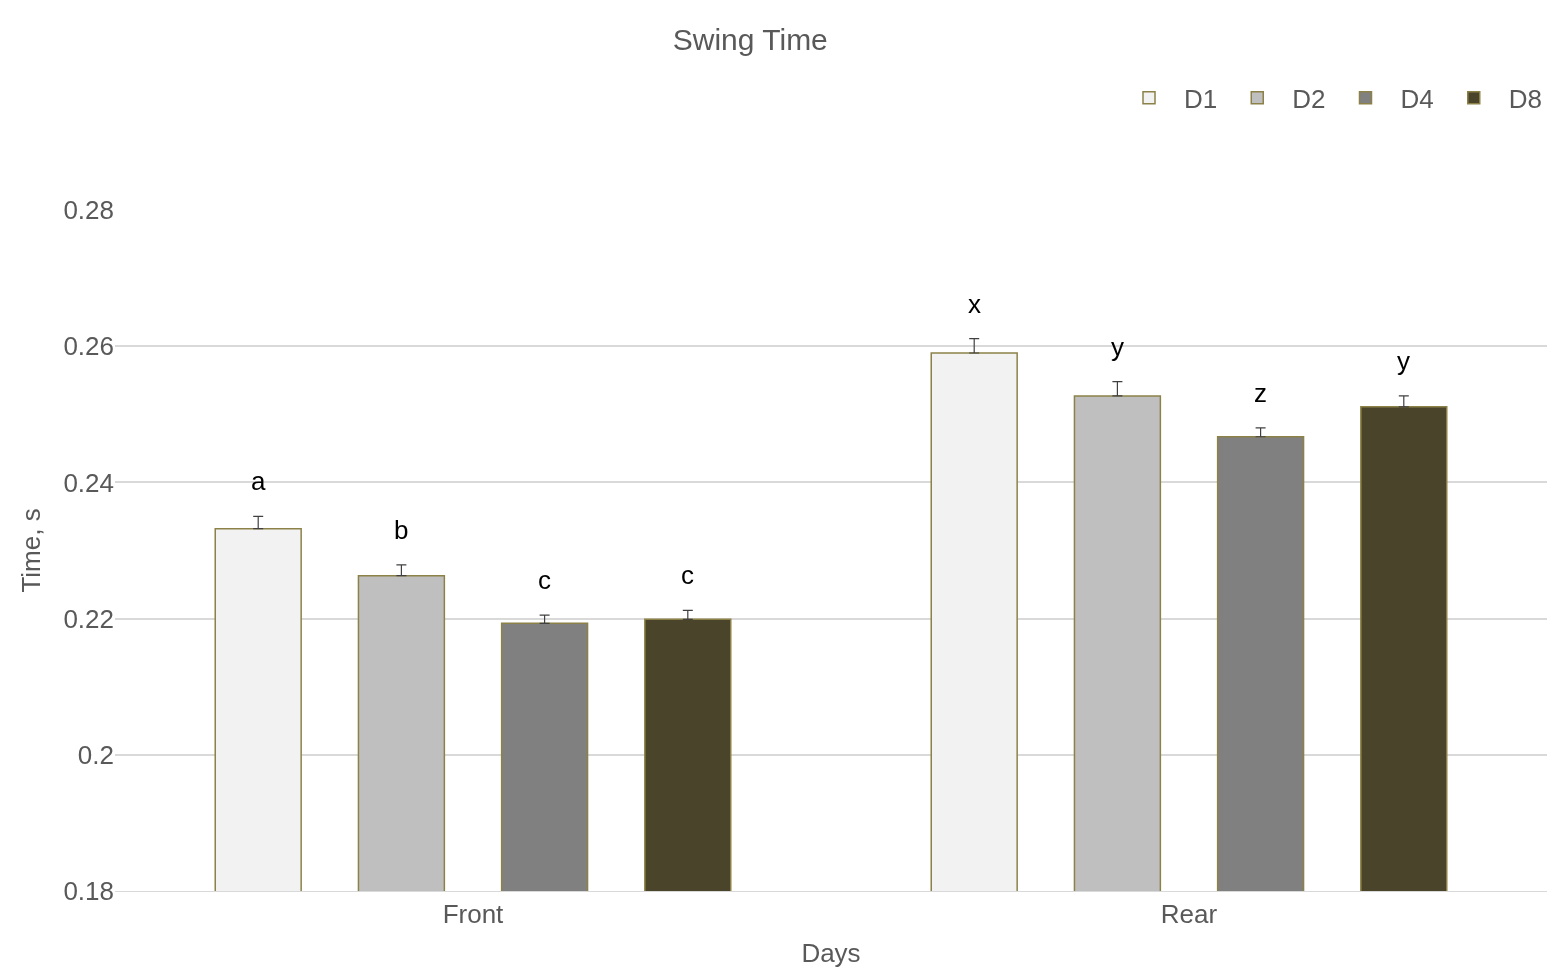 The width and height of the screenshot is (1547, 976). What do you see at coordinates (1201, 99) in the screenshot?
I see `legend-label: D1` at bounding box center [1201, 99].